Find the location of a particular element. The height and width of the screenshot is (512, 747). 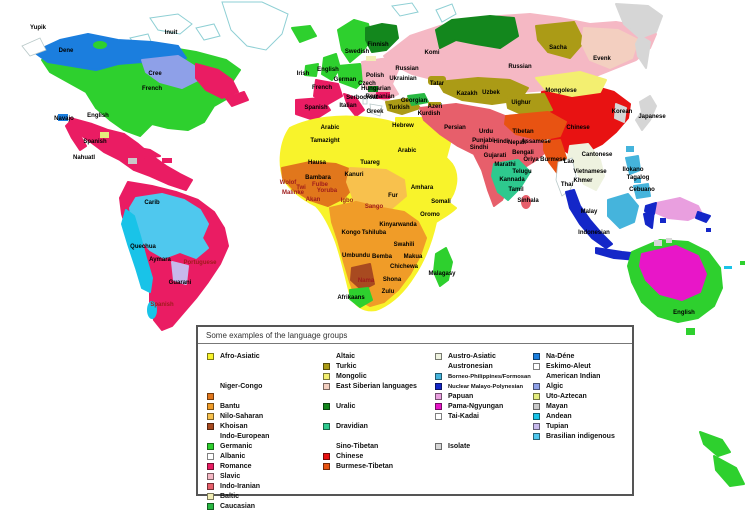

region-central-europe-germanic is located at coordinates (352, 76).